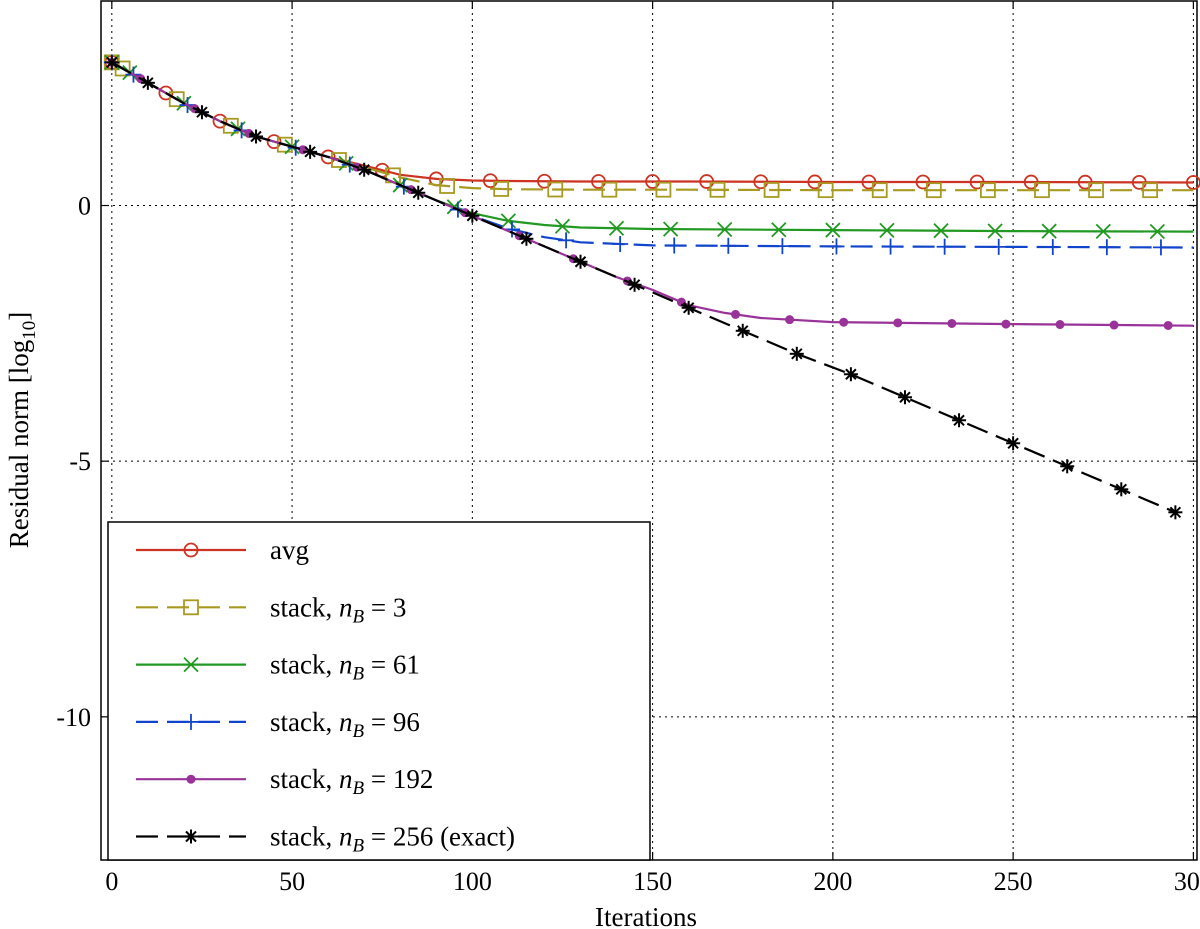  What do you see at coordinates (1013, 881) in the screenshot?
I see `x-tick-label: 250` at bounding box center [1013, 881].